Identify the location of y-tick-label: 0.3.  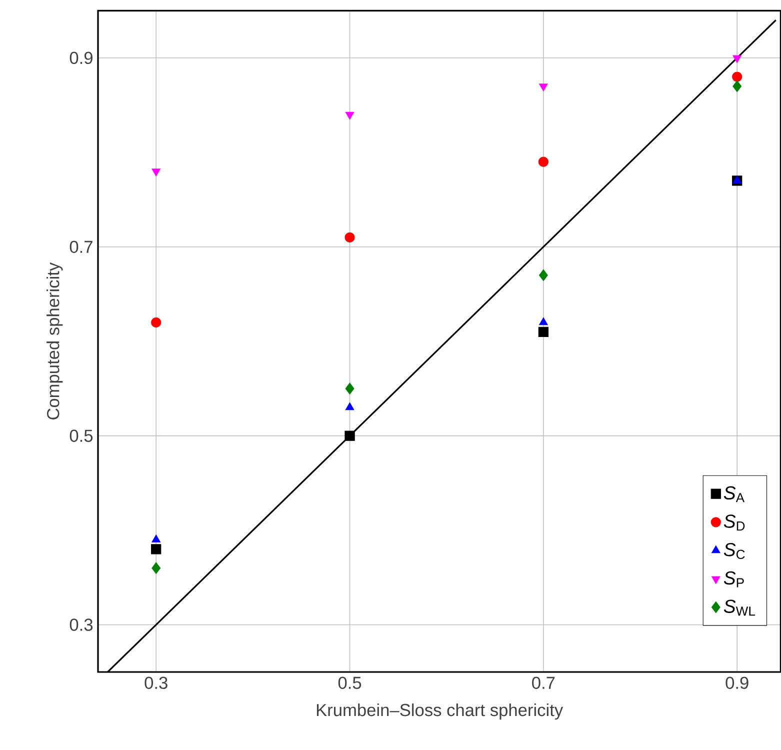
(81, 624).